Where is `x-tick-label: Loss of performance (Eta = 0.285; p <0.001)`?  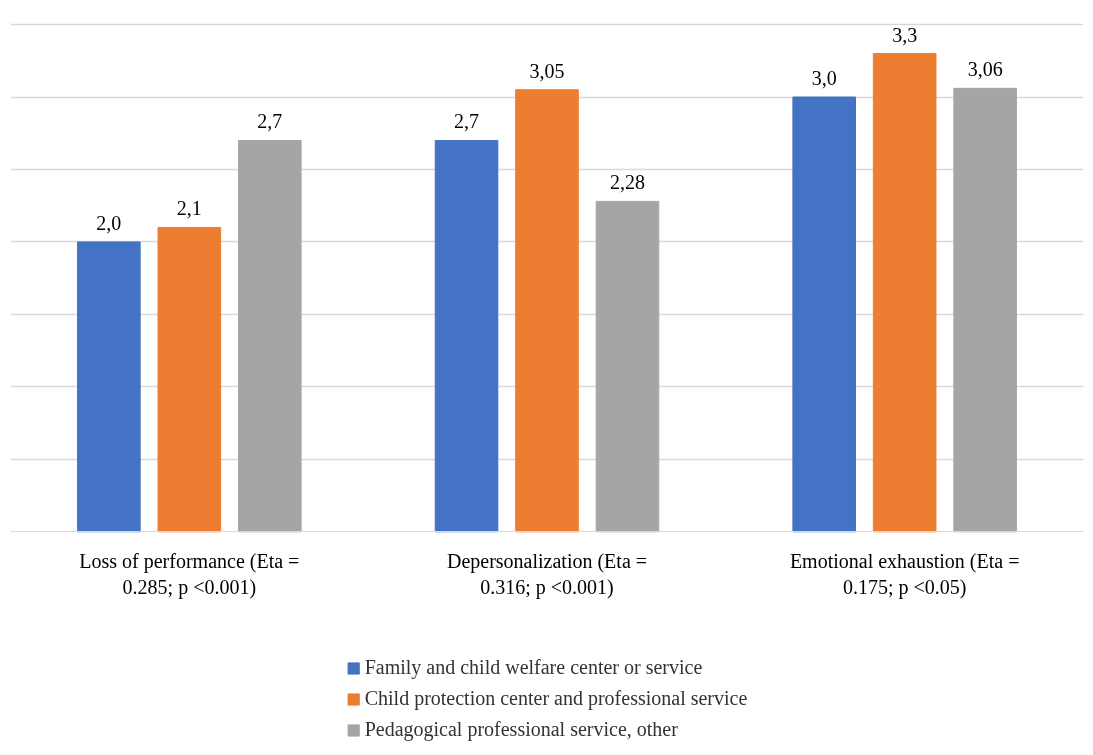 x-tick-label: Loss of performance (Eta = 0.285; p <0.001) is located at coordinates (189, 574).